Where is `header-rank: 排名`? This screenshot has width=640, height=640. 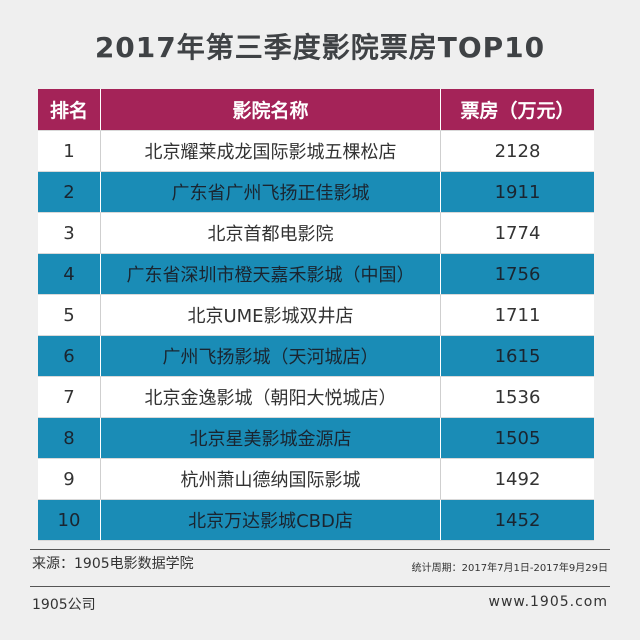
header-rank: 排名 is located at coordinates (68, 111).